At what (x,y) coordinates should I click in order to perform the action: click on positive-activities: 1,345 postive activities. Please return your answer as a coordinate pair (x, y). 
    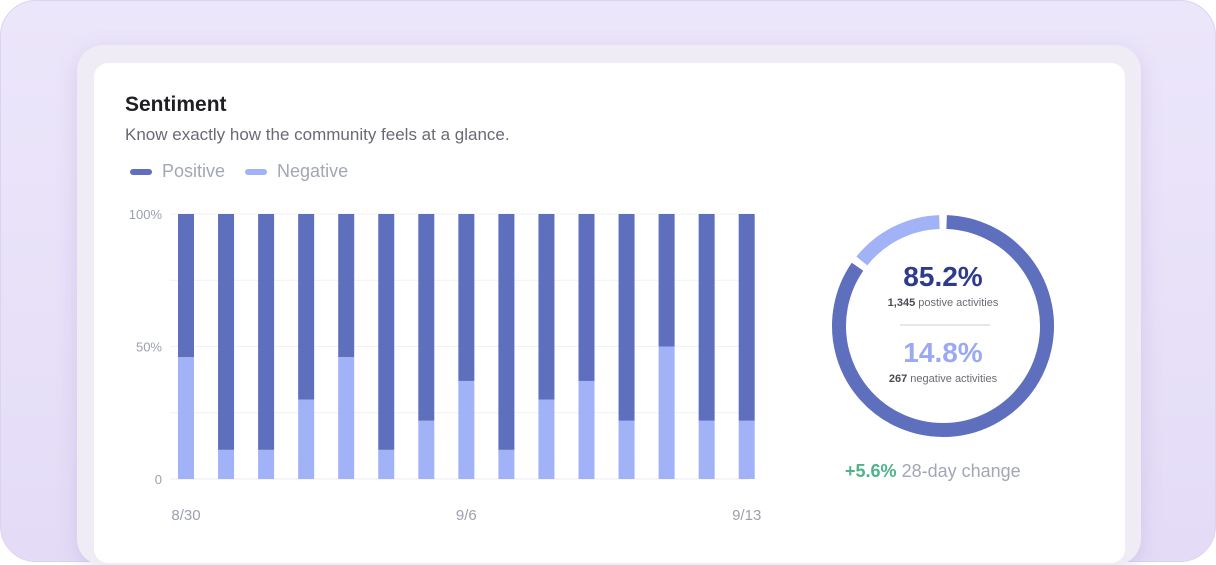
    Looking at the image, I should click on (943, 303).